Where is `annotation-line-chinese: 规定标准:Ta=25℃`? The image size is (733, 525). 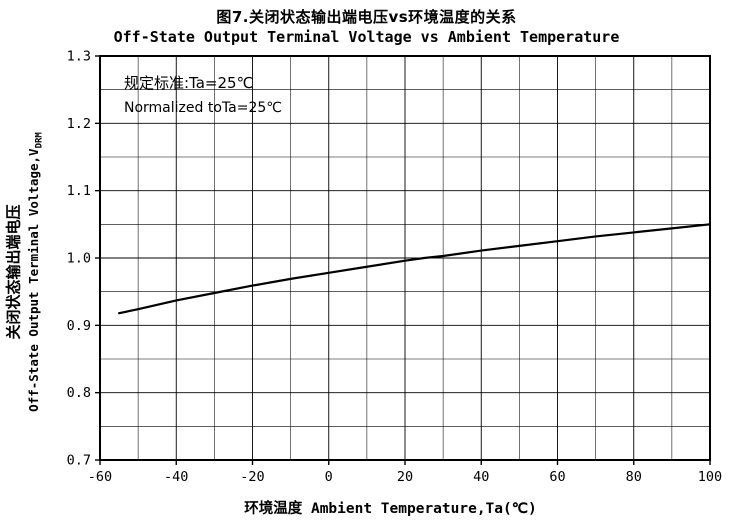 annotation-line-chinese: 规定标准:Ta=25℃ is located at coordinates (189, 83).